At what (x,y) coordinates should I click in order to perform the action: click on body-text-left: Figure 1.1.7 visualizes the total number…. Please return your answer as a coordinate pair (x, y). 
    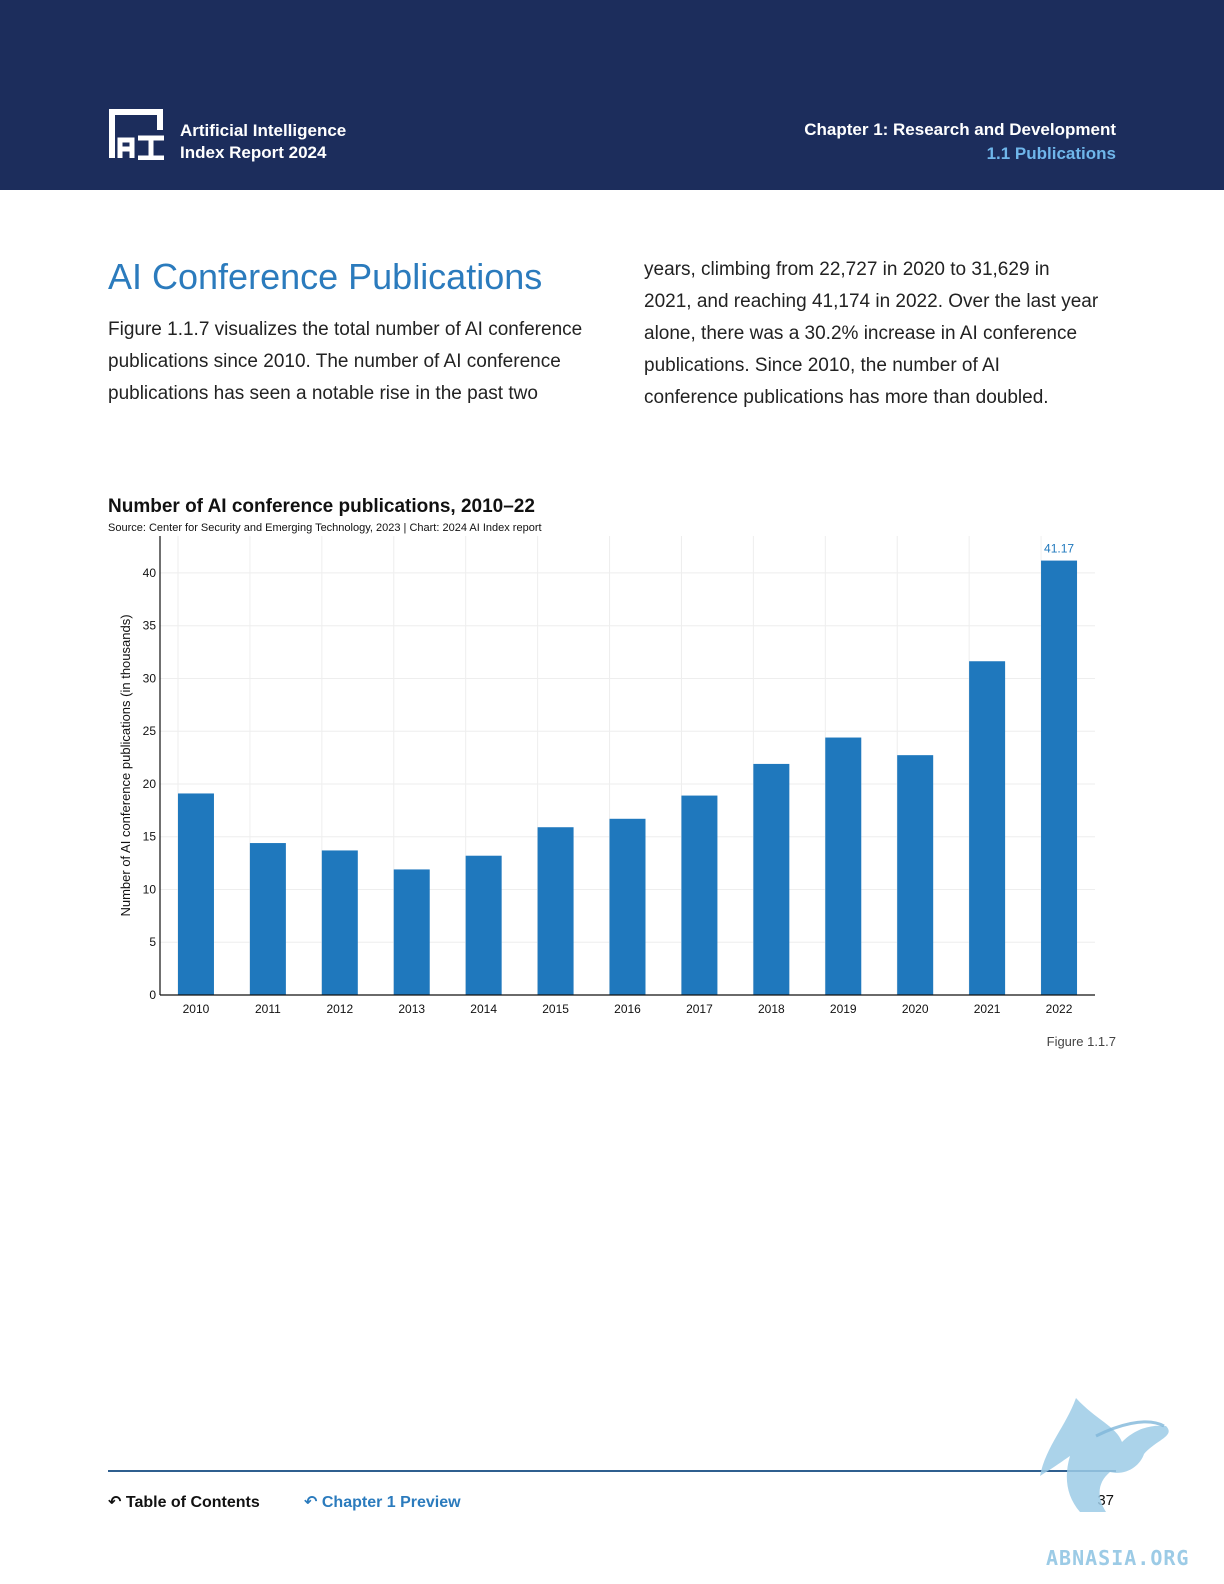
    Looking at the image, I should click on (353, 362).